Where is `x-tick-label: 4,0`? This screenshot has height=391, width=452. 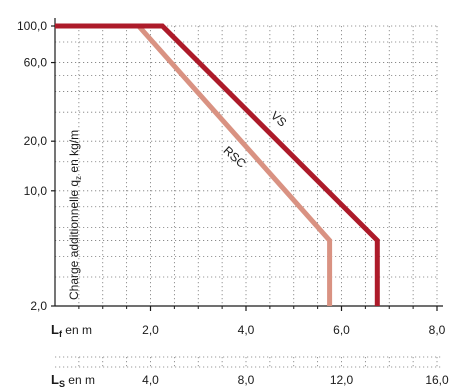 x-tick-label: 4,0 is located at coordinates (246, 330).